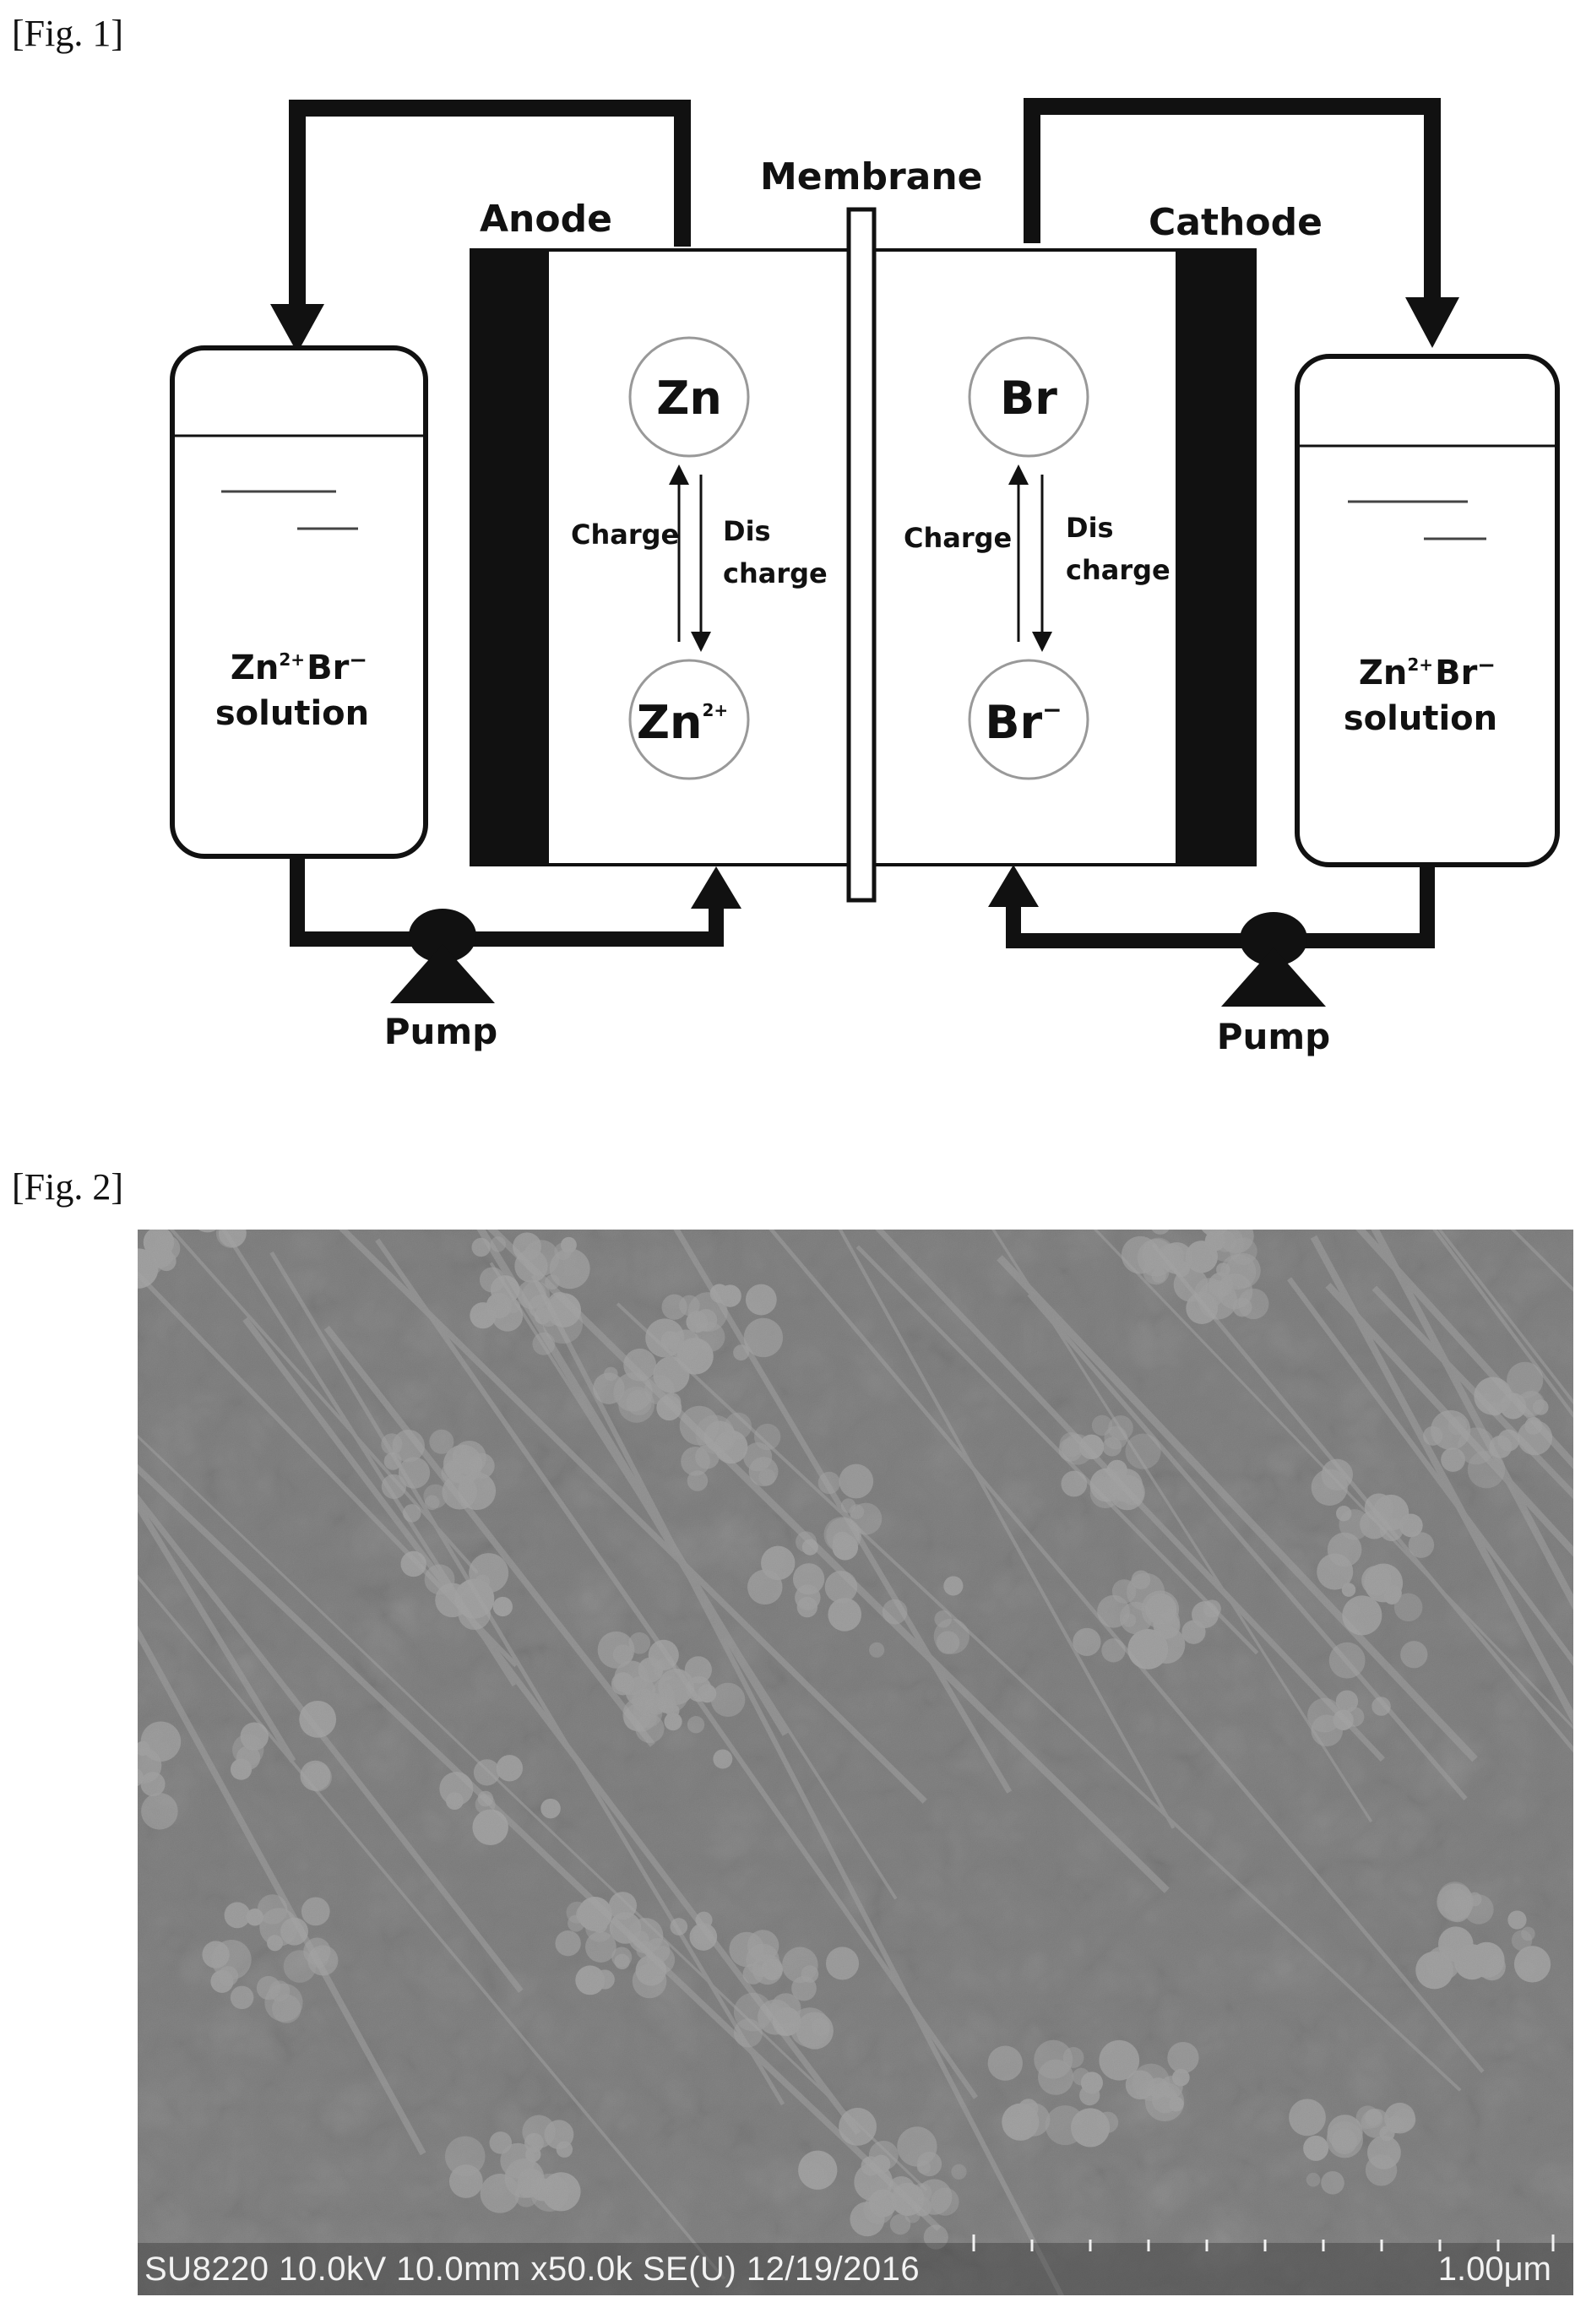 The height and width of the screenshot is (2324, 1586). What do you see at coordinates (872, 176) in the screenshot?
I see `membrane-label: Membrane` at bounding box center [872, 176].